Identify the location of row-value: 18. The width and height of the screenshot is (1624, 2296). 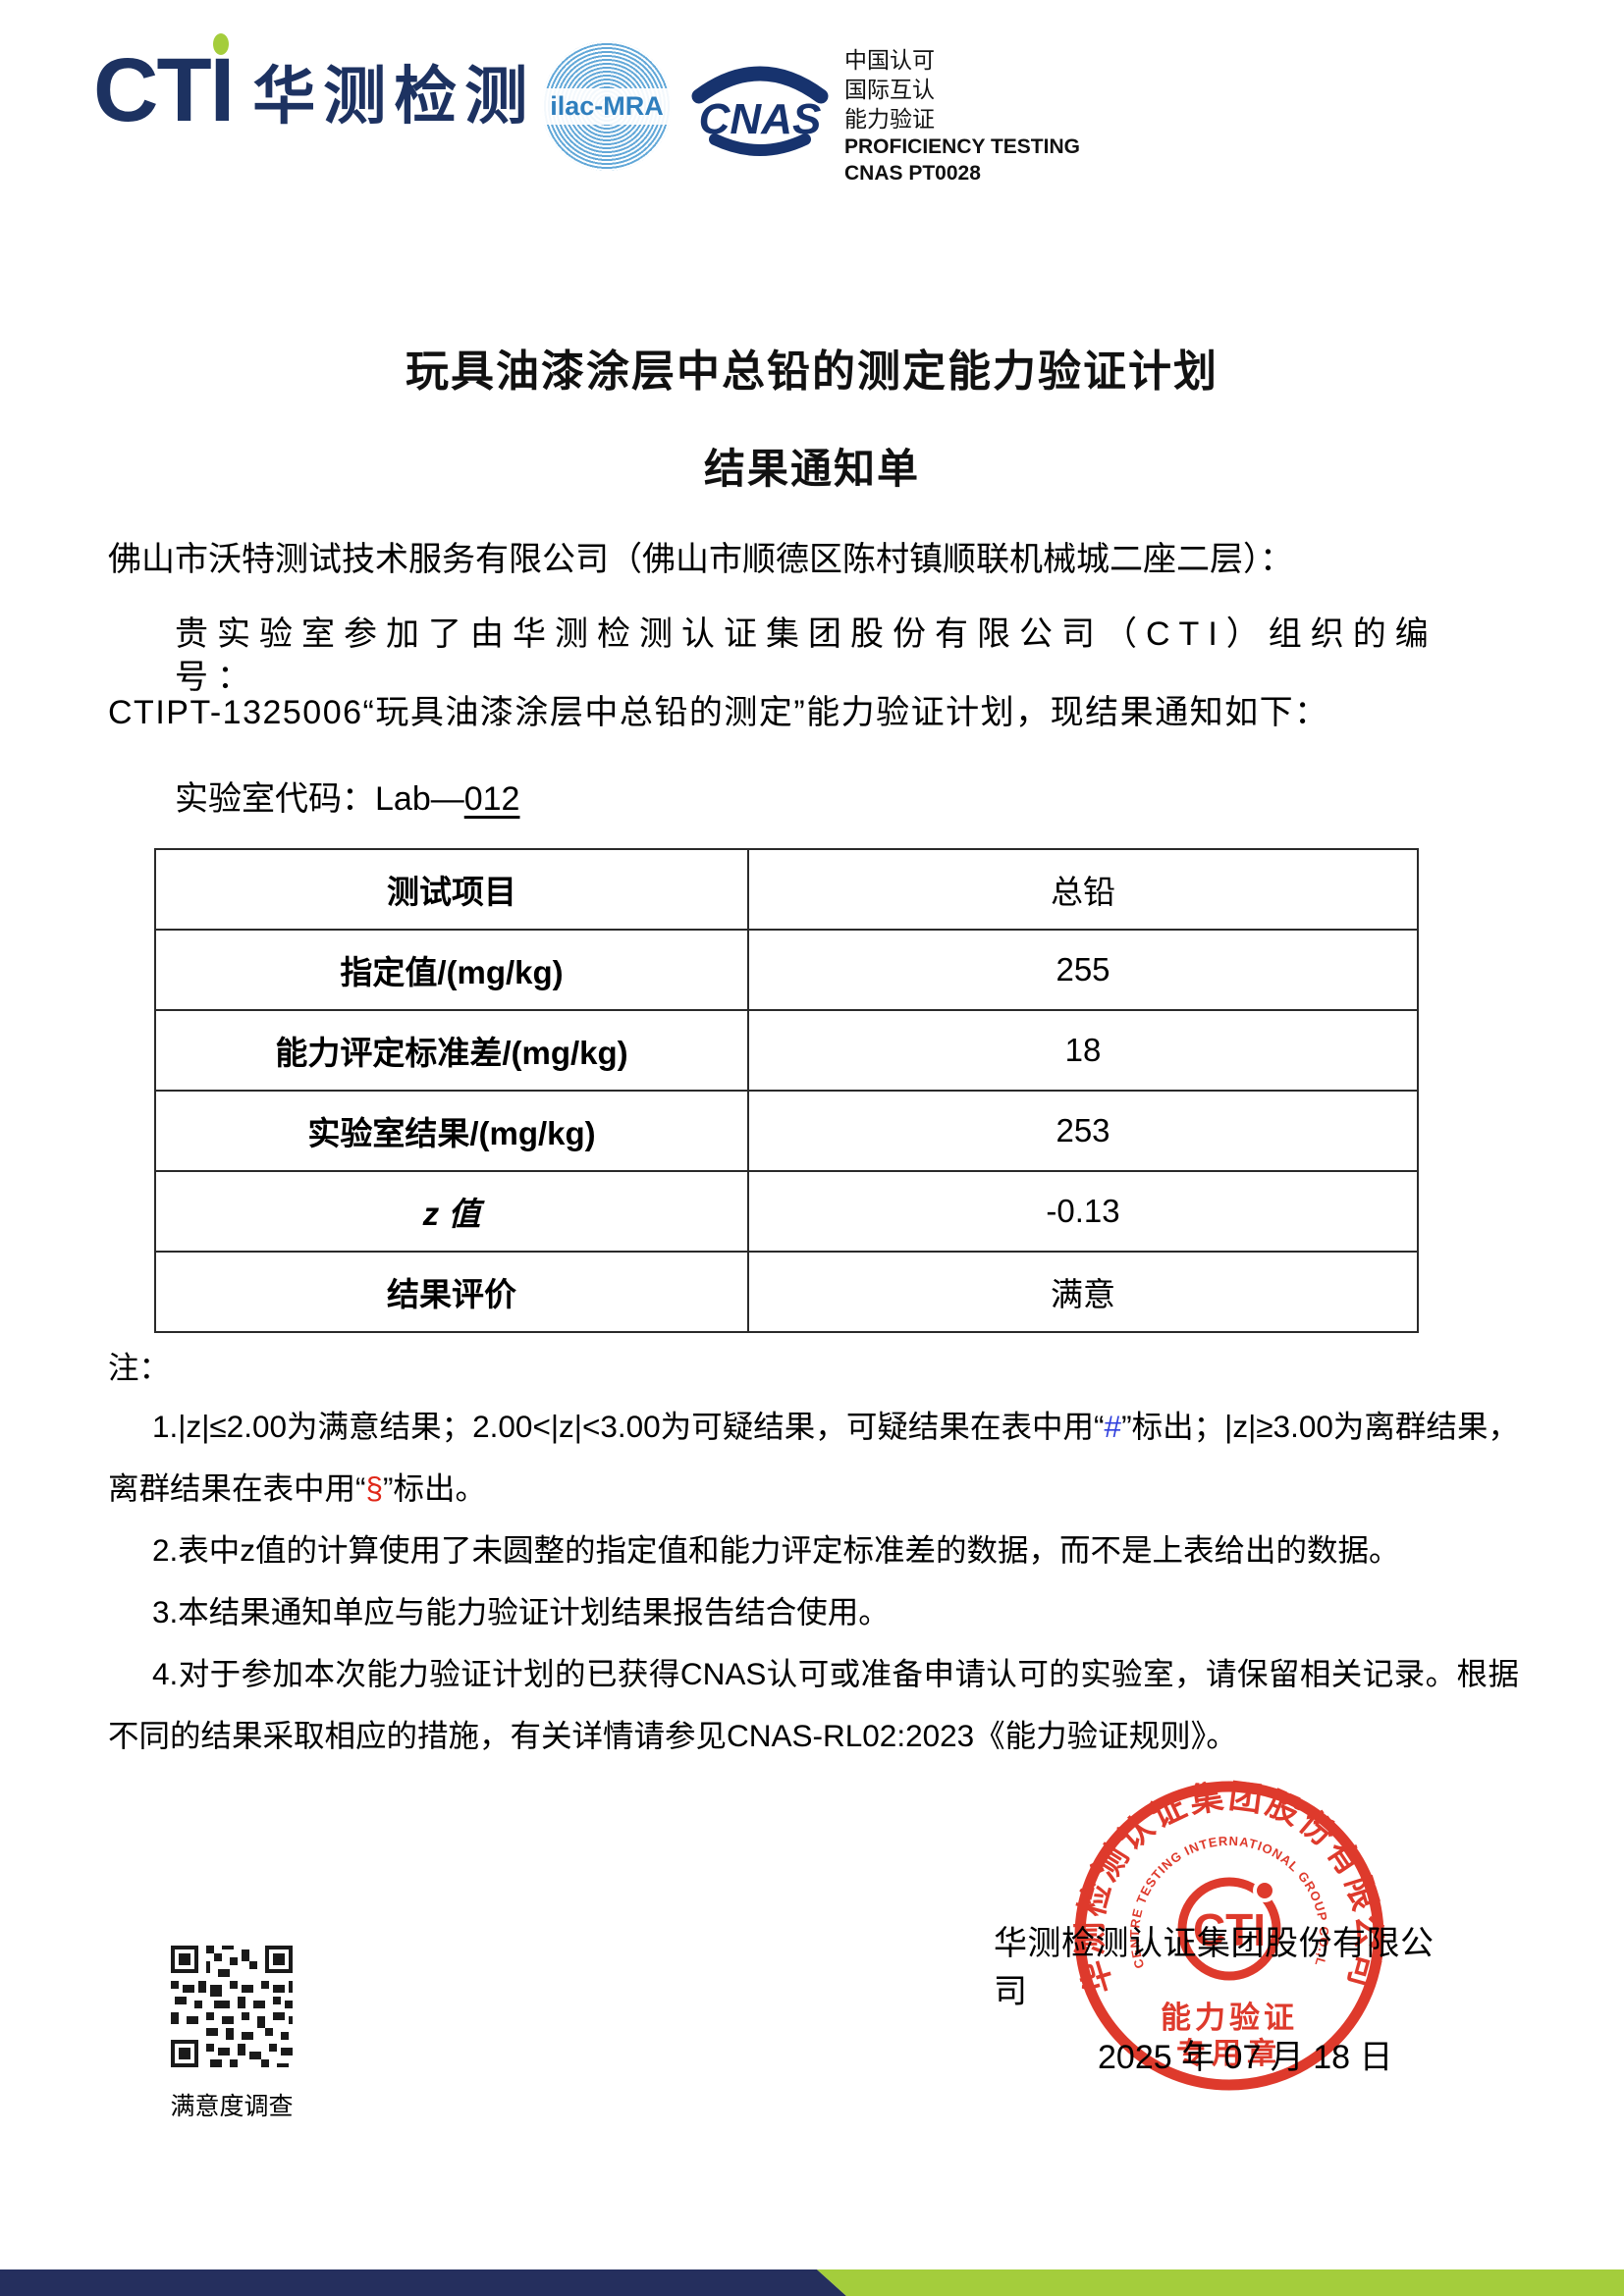
(1083, 1051).